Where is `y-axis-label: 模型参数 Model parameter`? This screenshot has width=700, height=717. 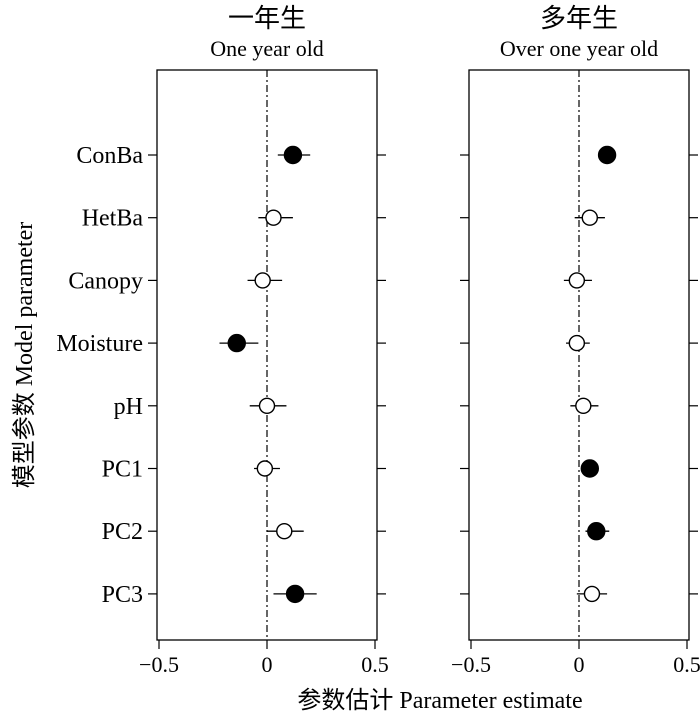 y-axis-label: 模型参数 Model parameter is located at coordinates (24, 355).